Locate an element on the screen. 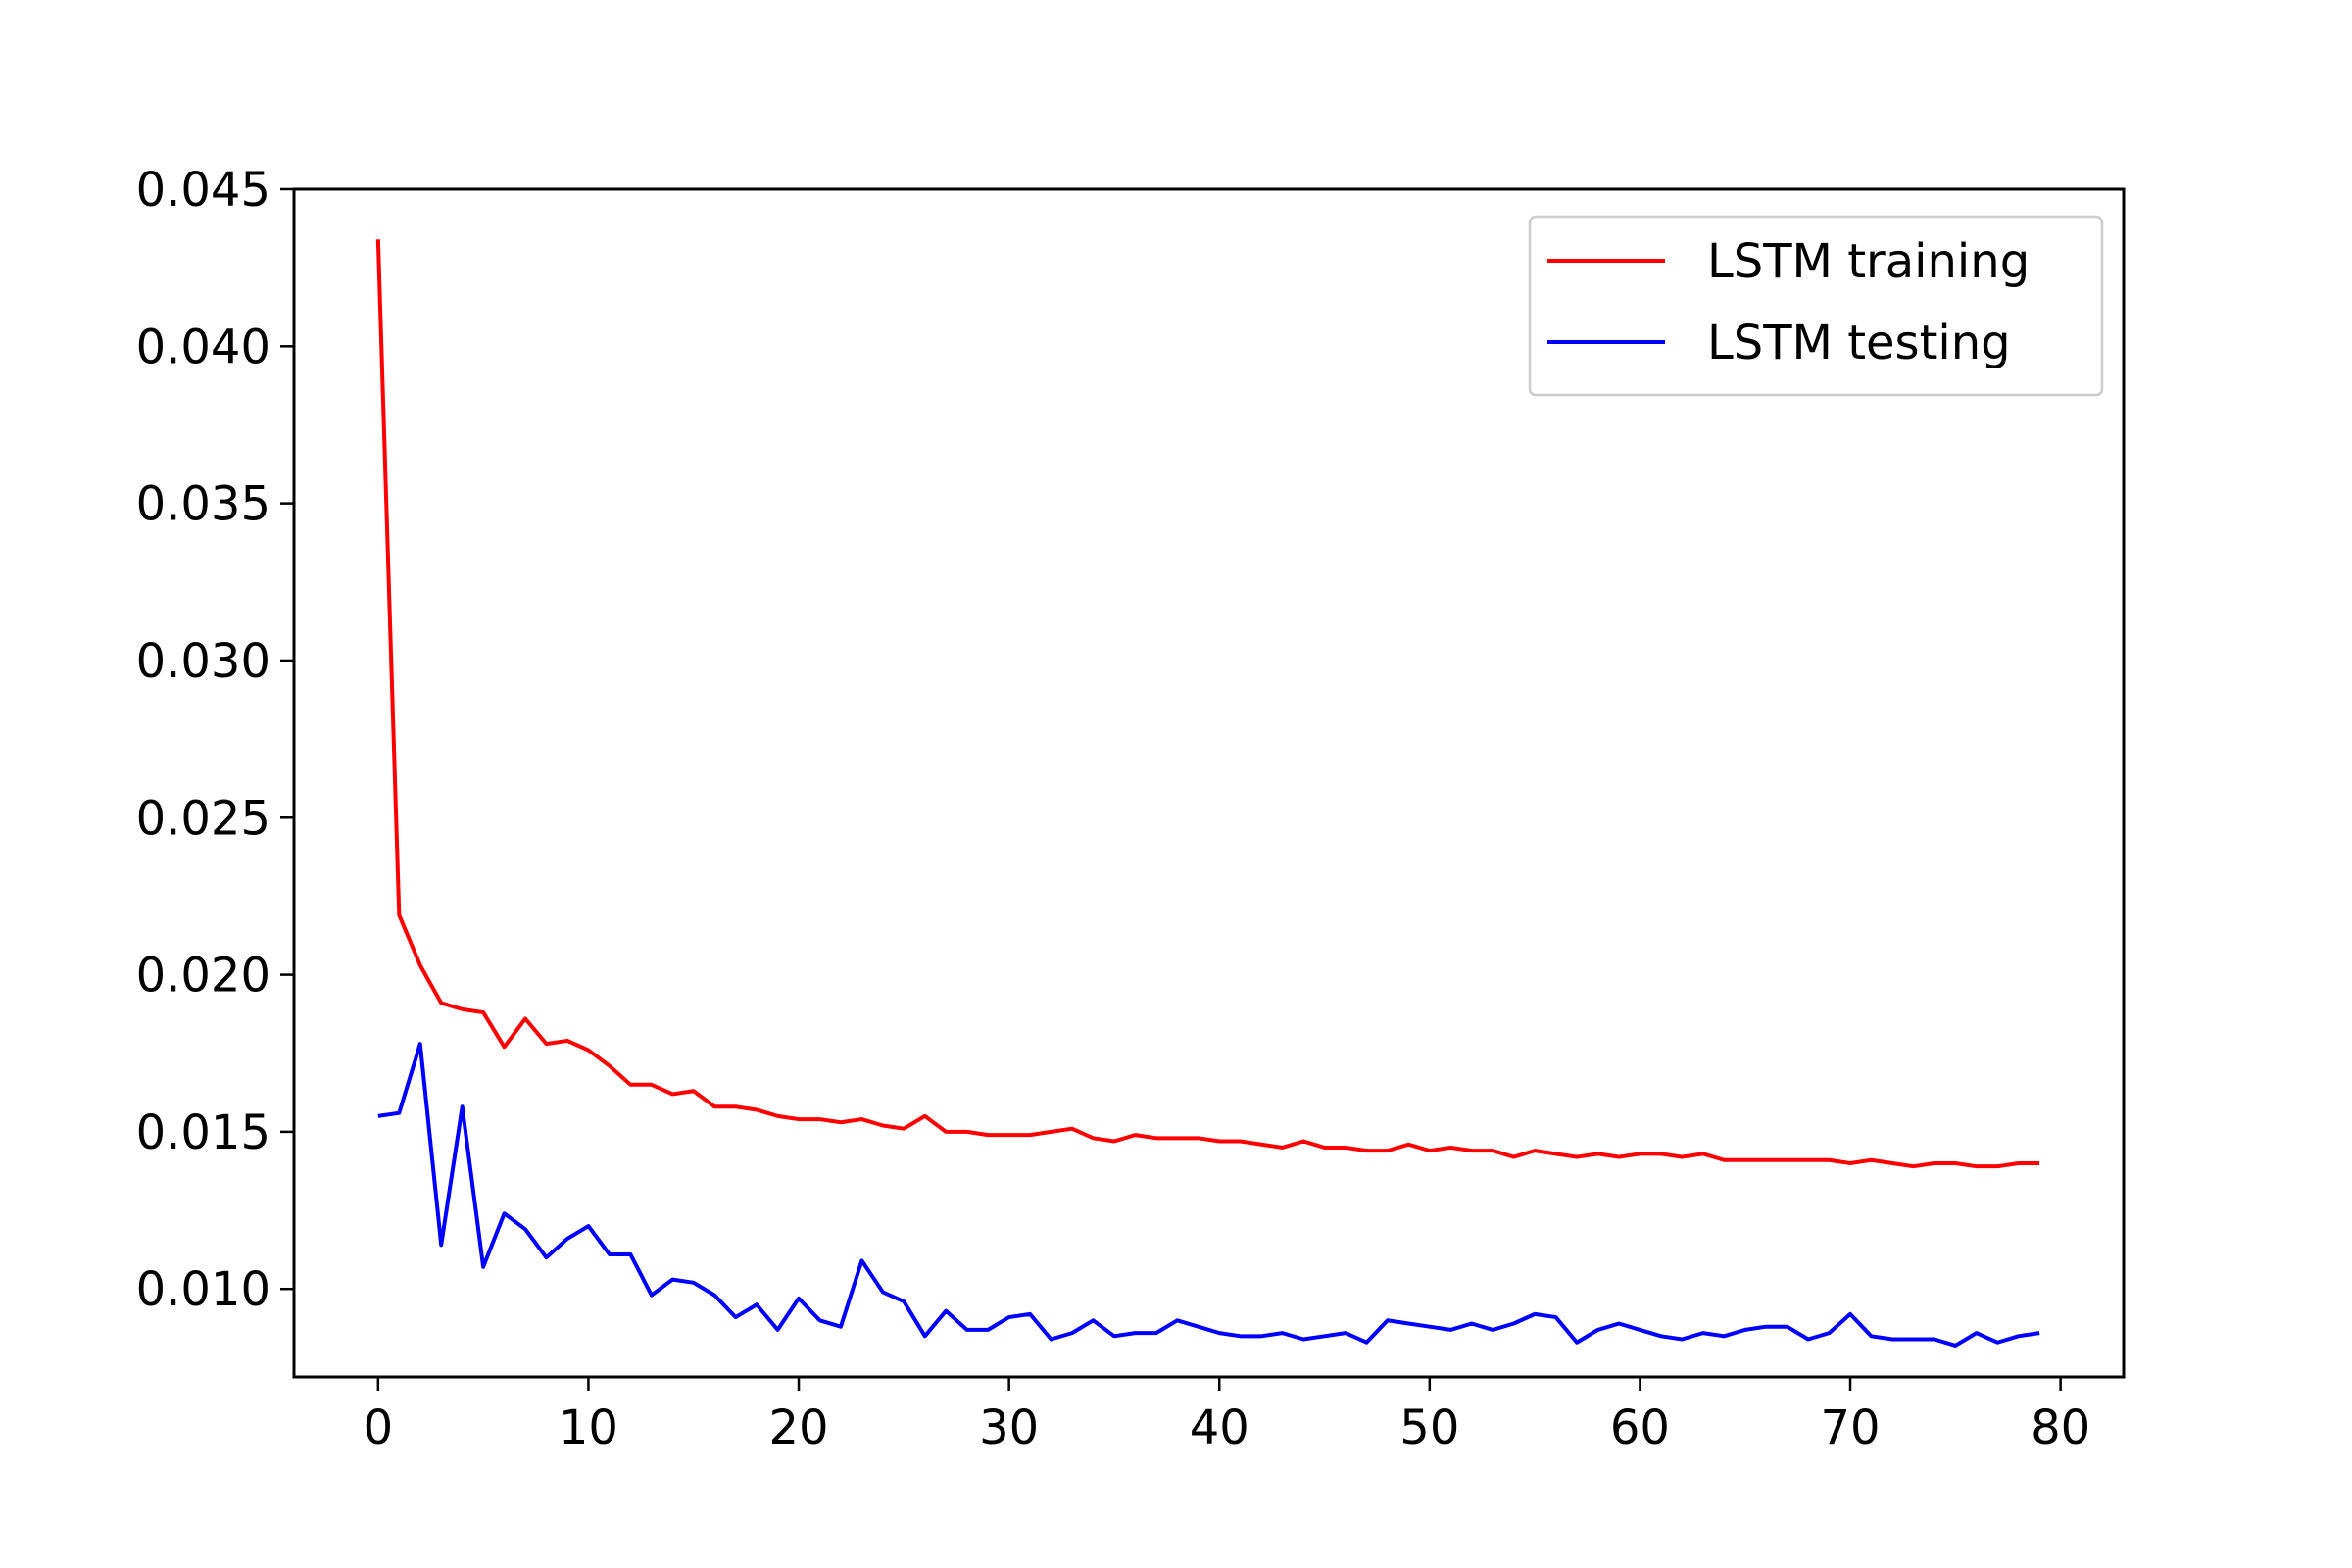 This screenshot has width=2352, height=1568. legend: LSTM training LSTM testing is located at coordinates (1816, 306).